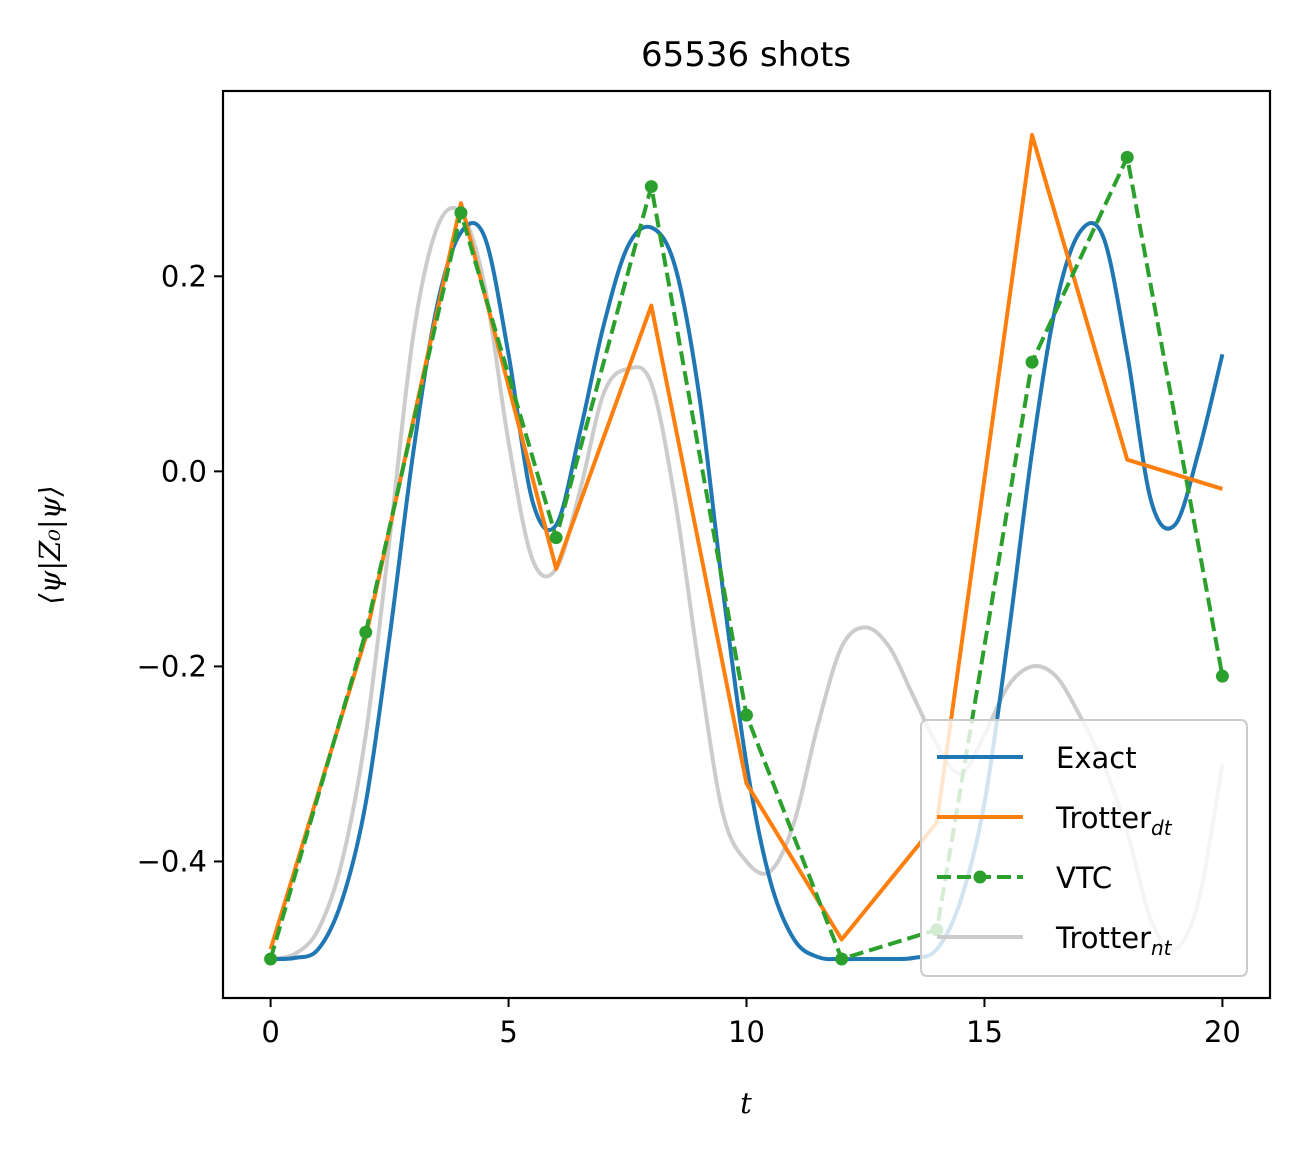  What do you see at coordinates (1096, 758) in the screenshot?
I see `legend-label: Exact` at bounding box center [1096, 758].